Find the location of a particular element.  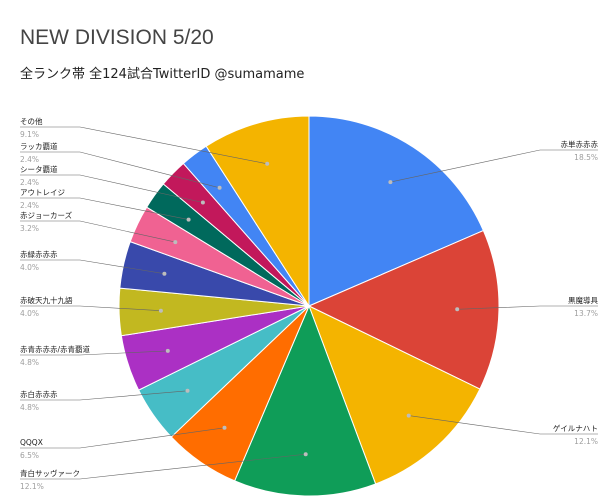

slice-percent-12: 2.4% is located at coordinates (29, 159).